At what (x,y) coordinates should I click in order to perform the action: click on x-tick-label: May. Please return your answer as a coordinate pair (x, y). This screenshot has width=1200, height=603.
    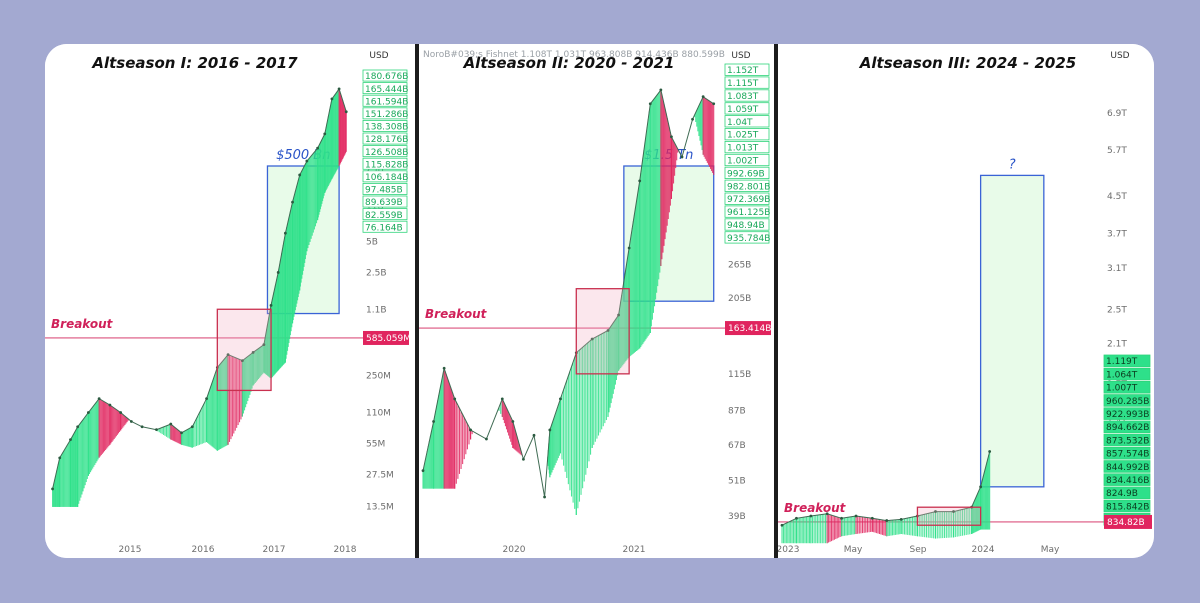
    Looking at the image, I should click on (1050, 550).